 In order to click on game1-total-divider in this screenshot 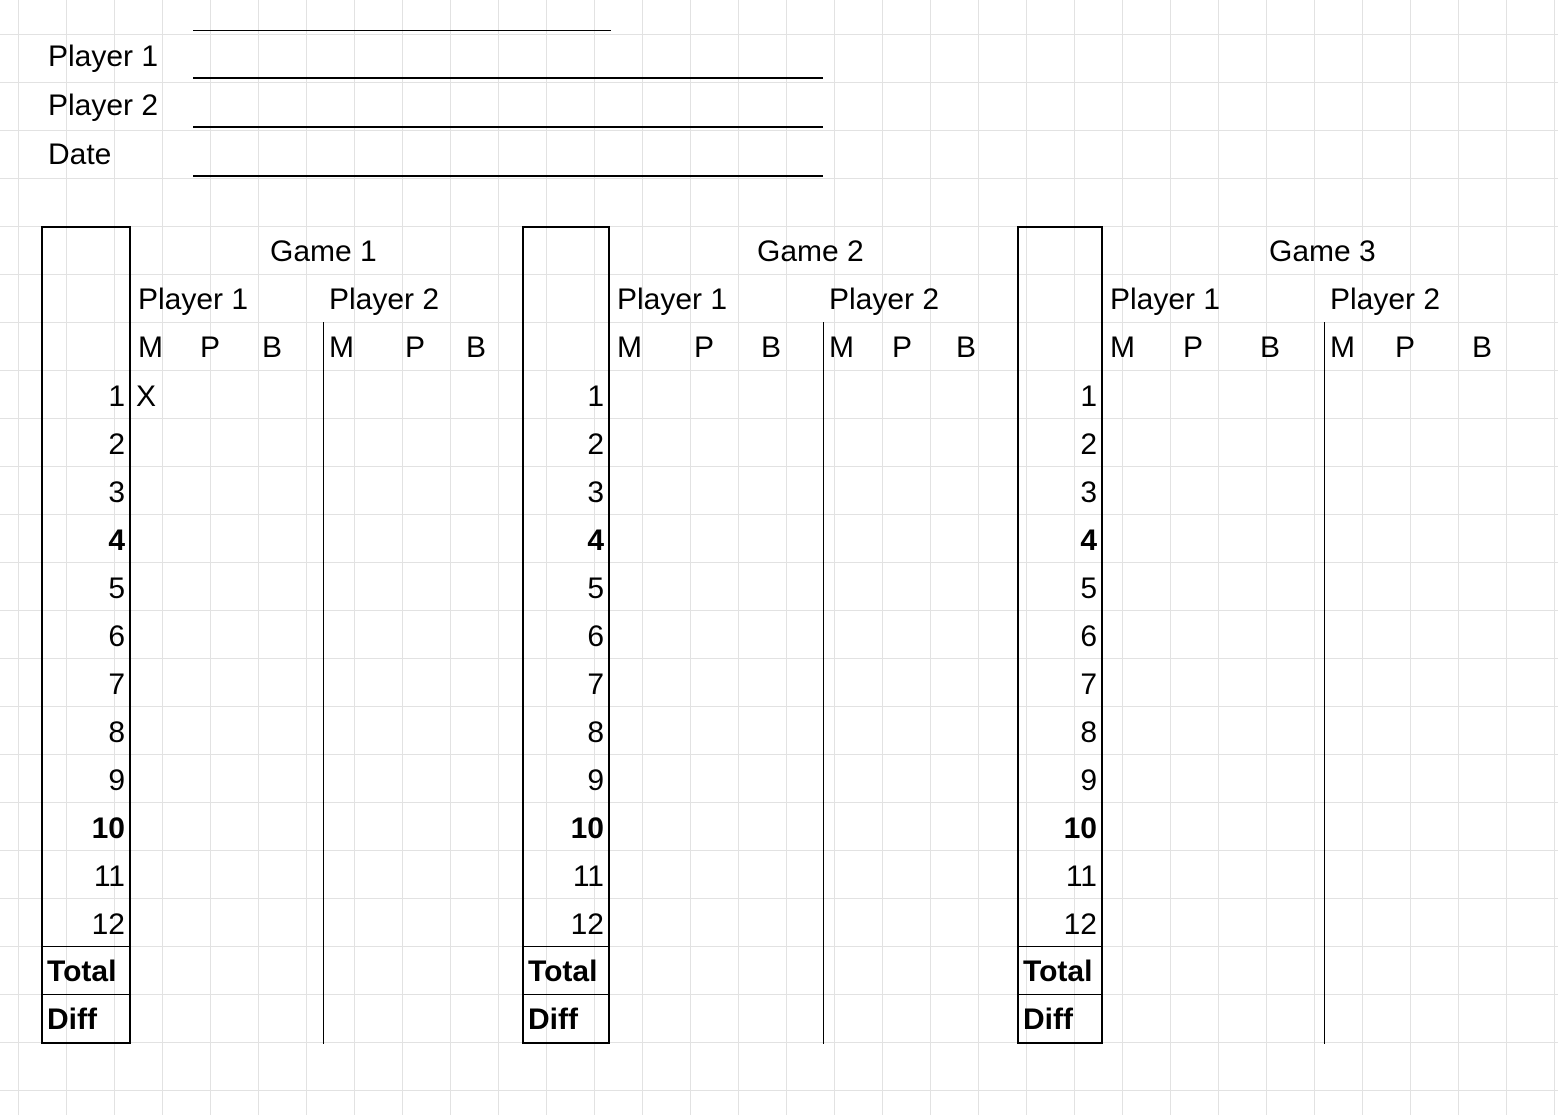, I will do `click(86, 946)`.